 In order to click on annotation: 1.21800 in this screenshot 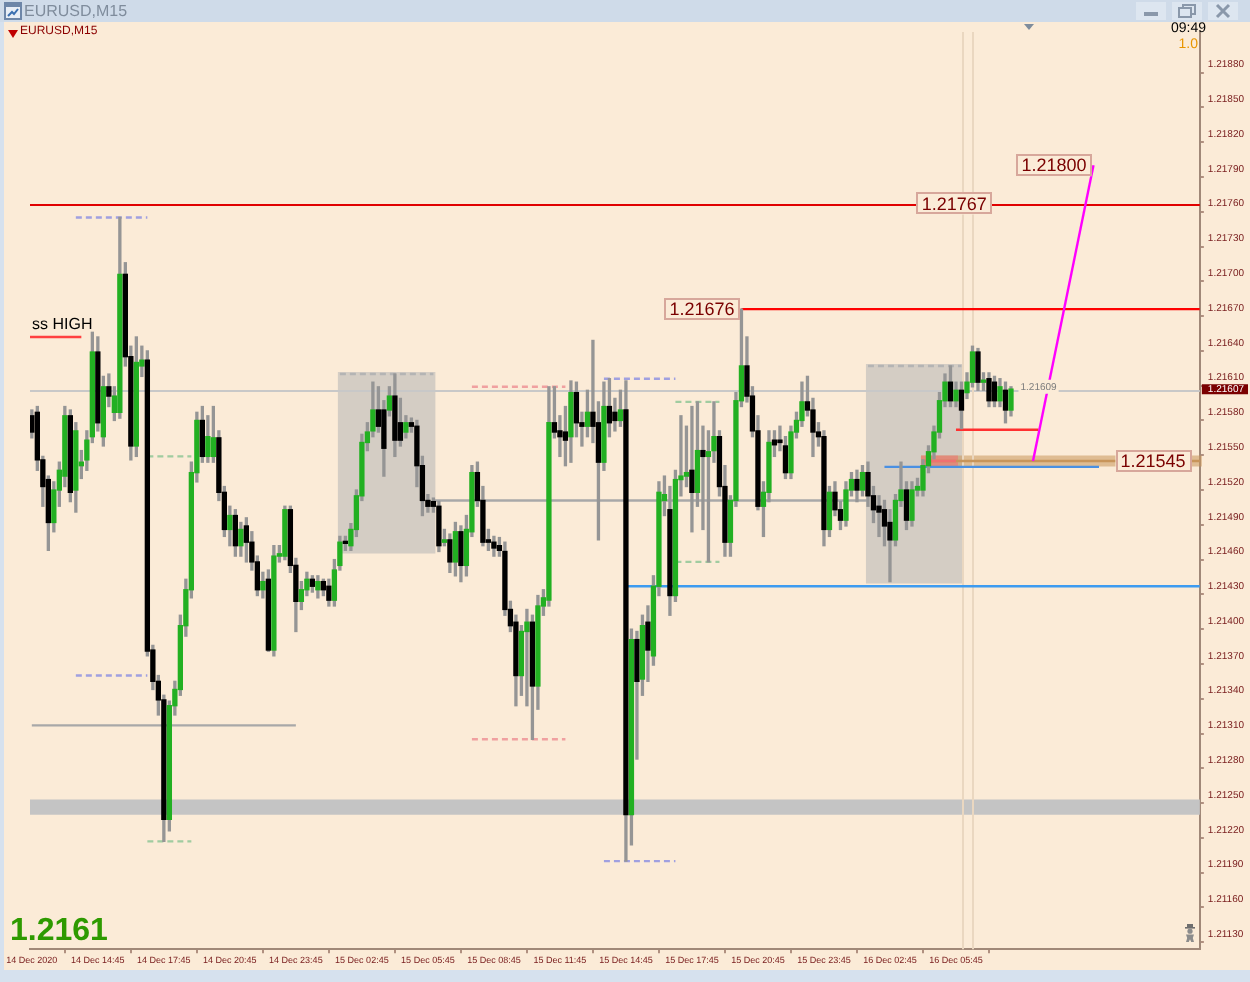, I will do `click(1054, 165)`.